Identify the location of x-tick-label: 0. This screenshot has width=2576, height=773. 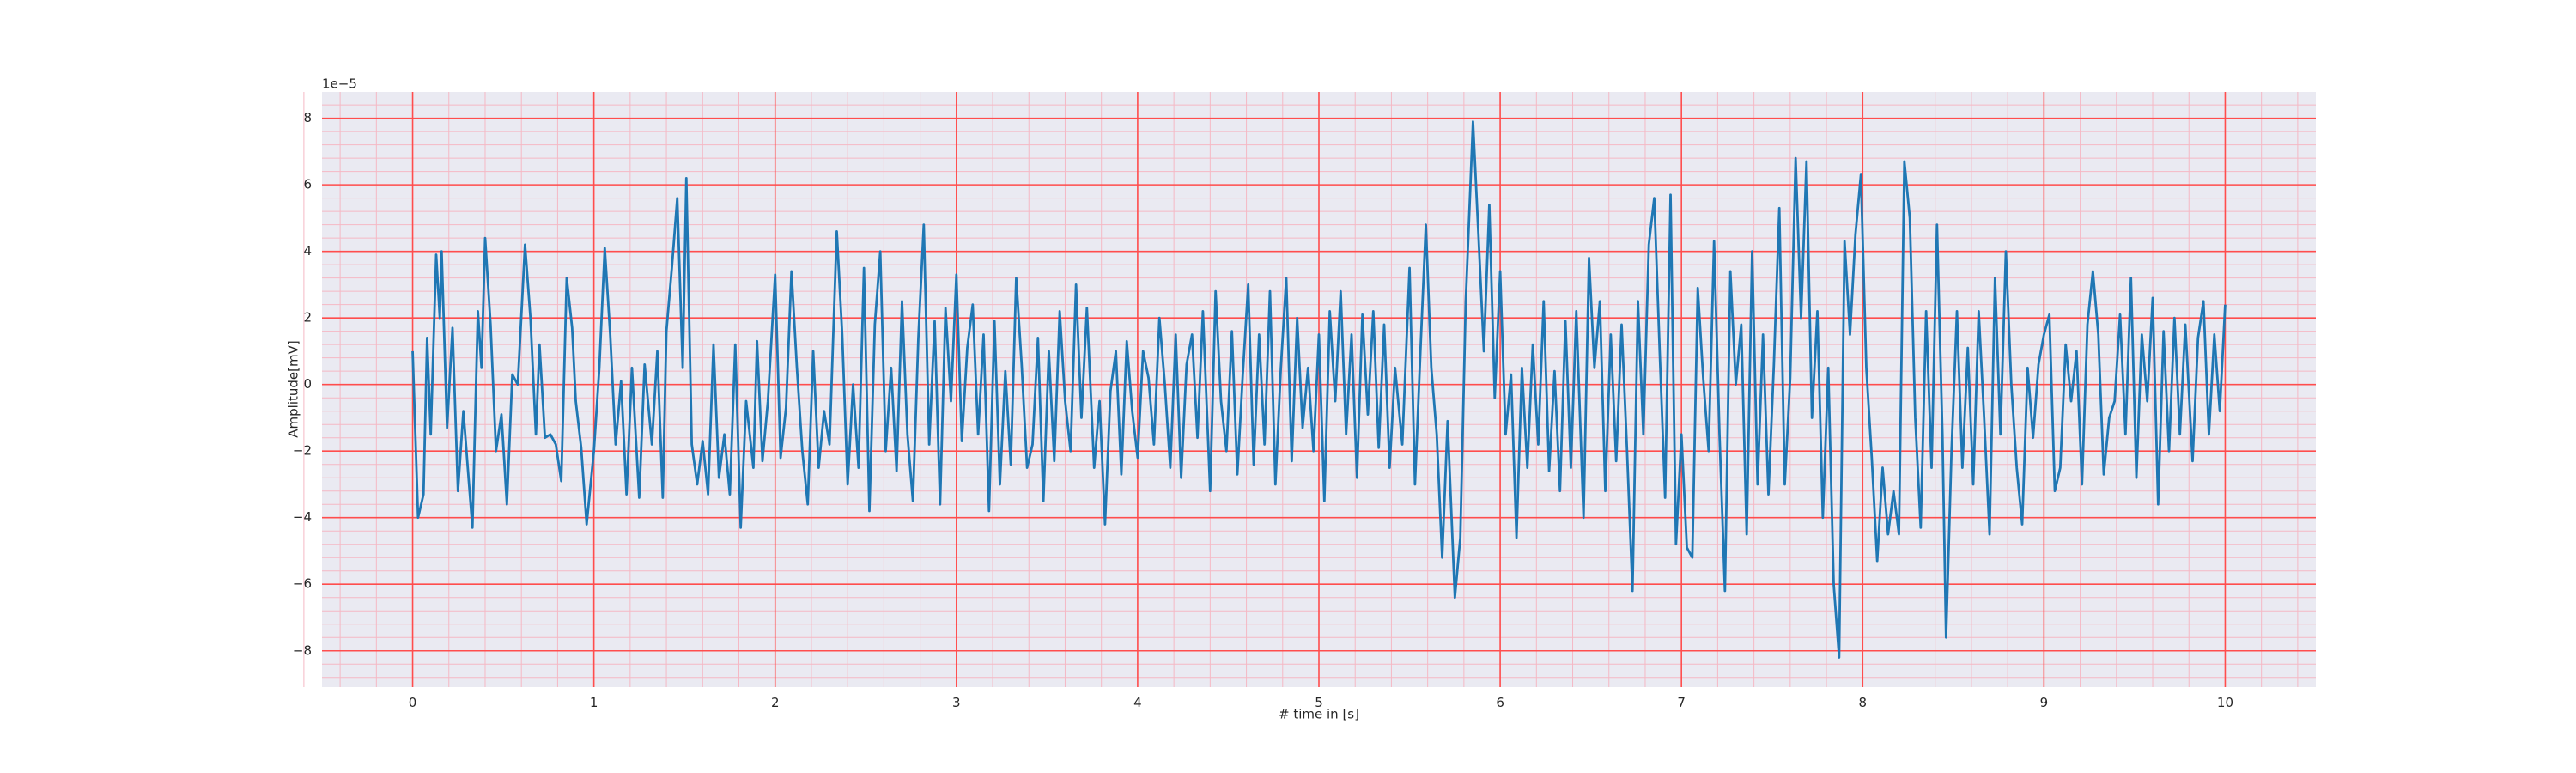
(413, 702).